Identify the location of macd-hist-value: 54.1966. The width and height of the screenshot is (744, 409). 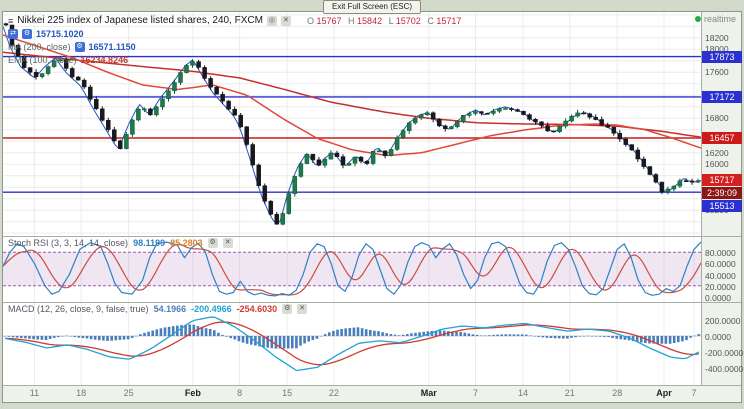
(170, 309).